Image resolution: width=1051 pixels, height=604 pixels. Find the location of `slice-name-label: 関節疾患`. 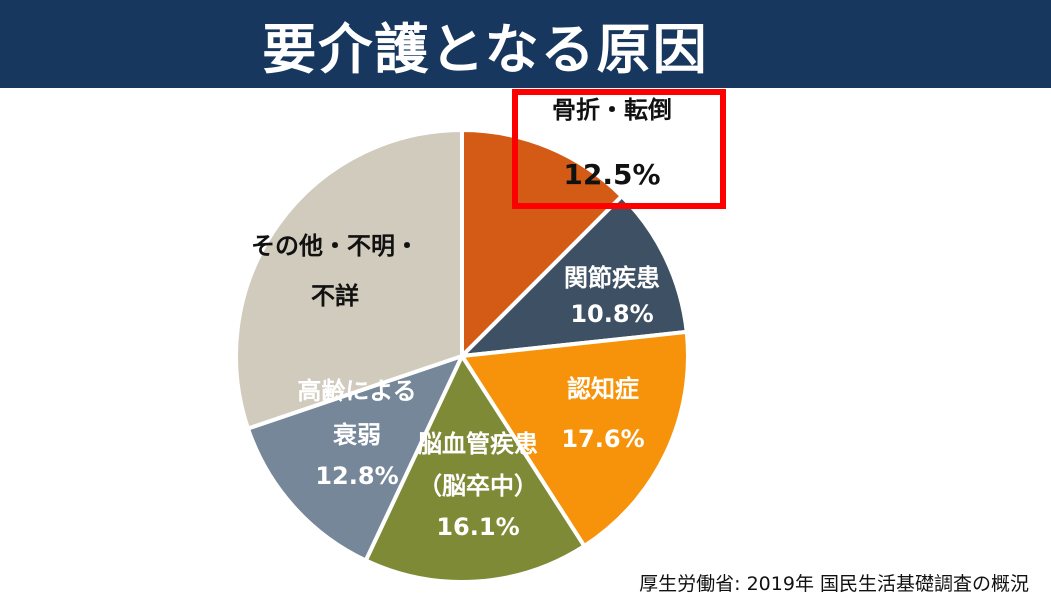

slice-name-label: 関節疾患 is located at coordinates (612, 278).